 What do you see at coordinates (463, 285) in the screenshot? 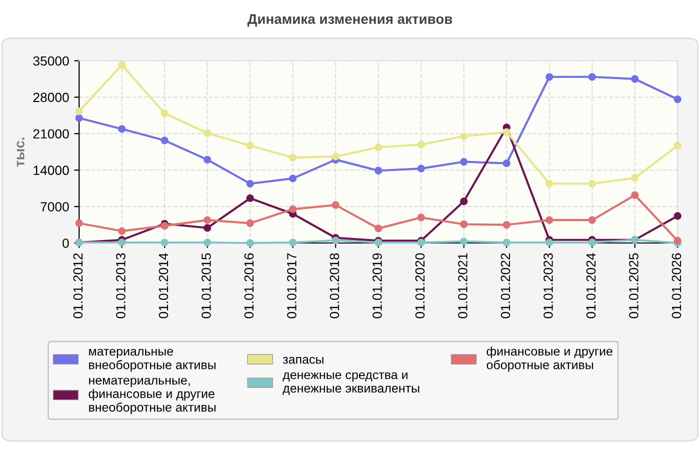
I see `x-tick-label: 01.01.2021` at bounding box center [463, 285].